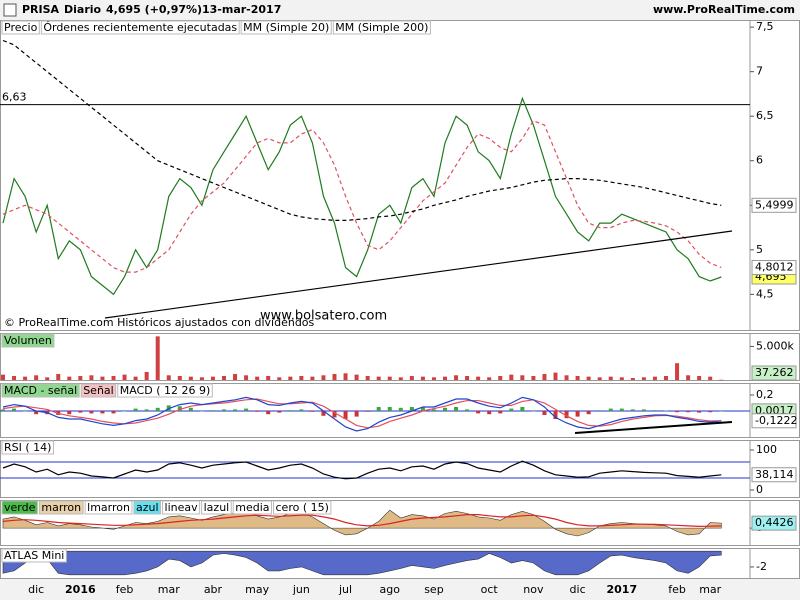  Describe the element at coordinates (765, 394) in the screenshot. I see `y-tick-label: 0,2` at that location.